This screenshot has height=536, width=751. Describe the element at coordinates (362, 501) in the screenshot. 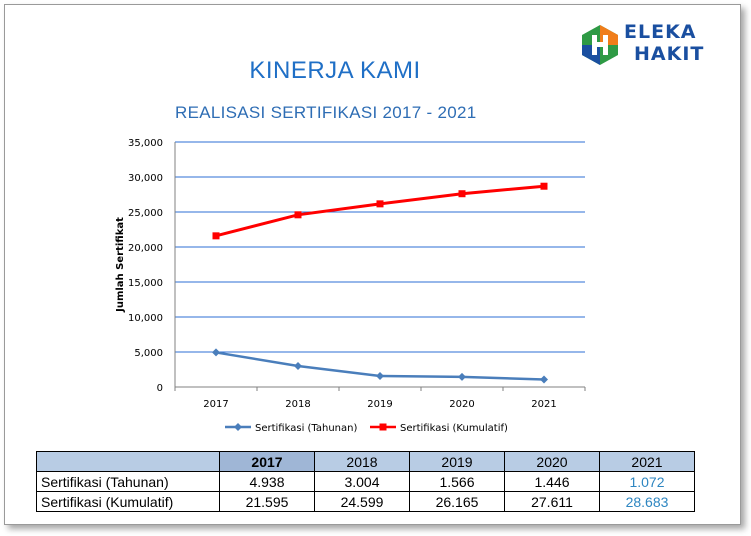

I see `table-cell: 24.599` at that location.